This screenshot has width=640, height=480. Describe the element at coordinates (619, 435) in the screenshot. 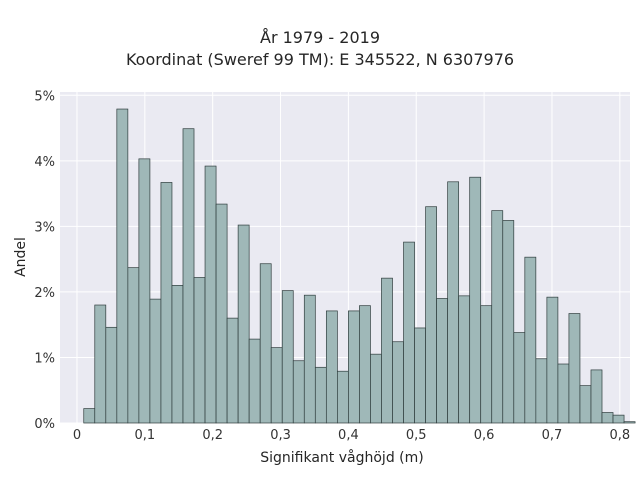

I see `x-tick-label: 0,8` at that location.